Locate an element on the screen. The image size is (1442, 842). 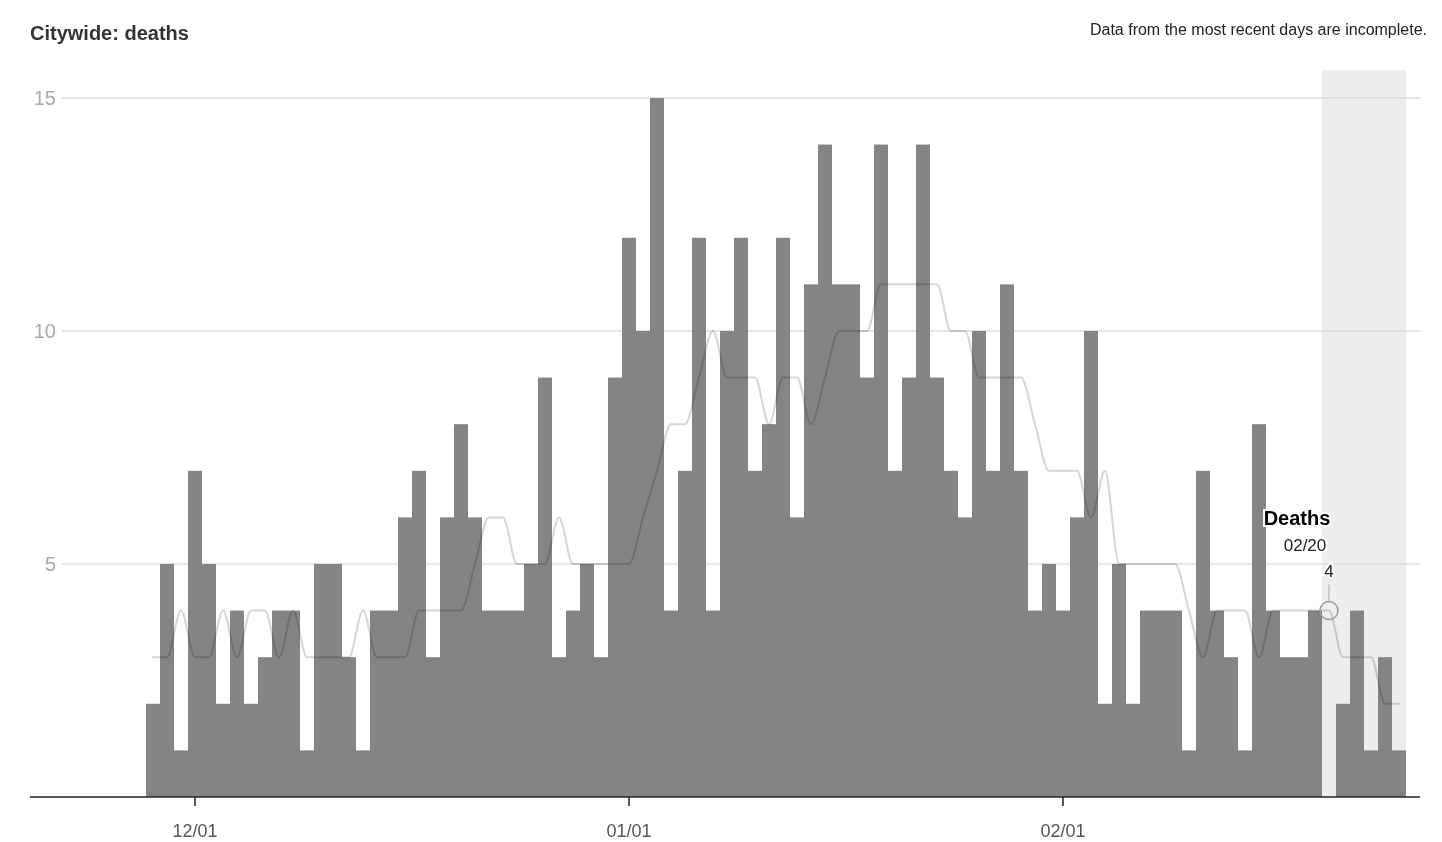
y-tick-label: 10 is located at coordinates (44, 330).